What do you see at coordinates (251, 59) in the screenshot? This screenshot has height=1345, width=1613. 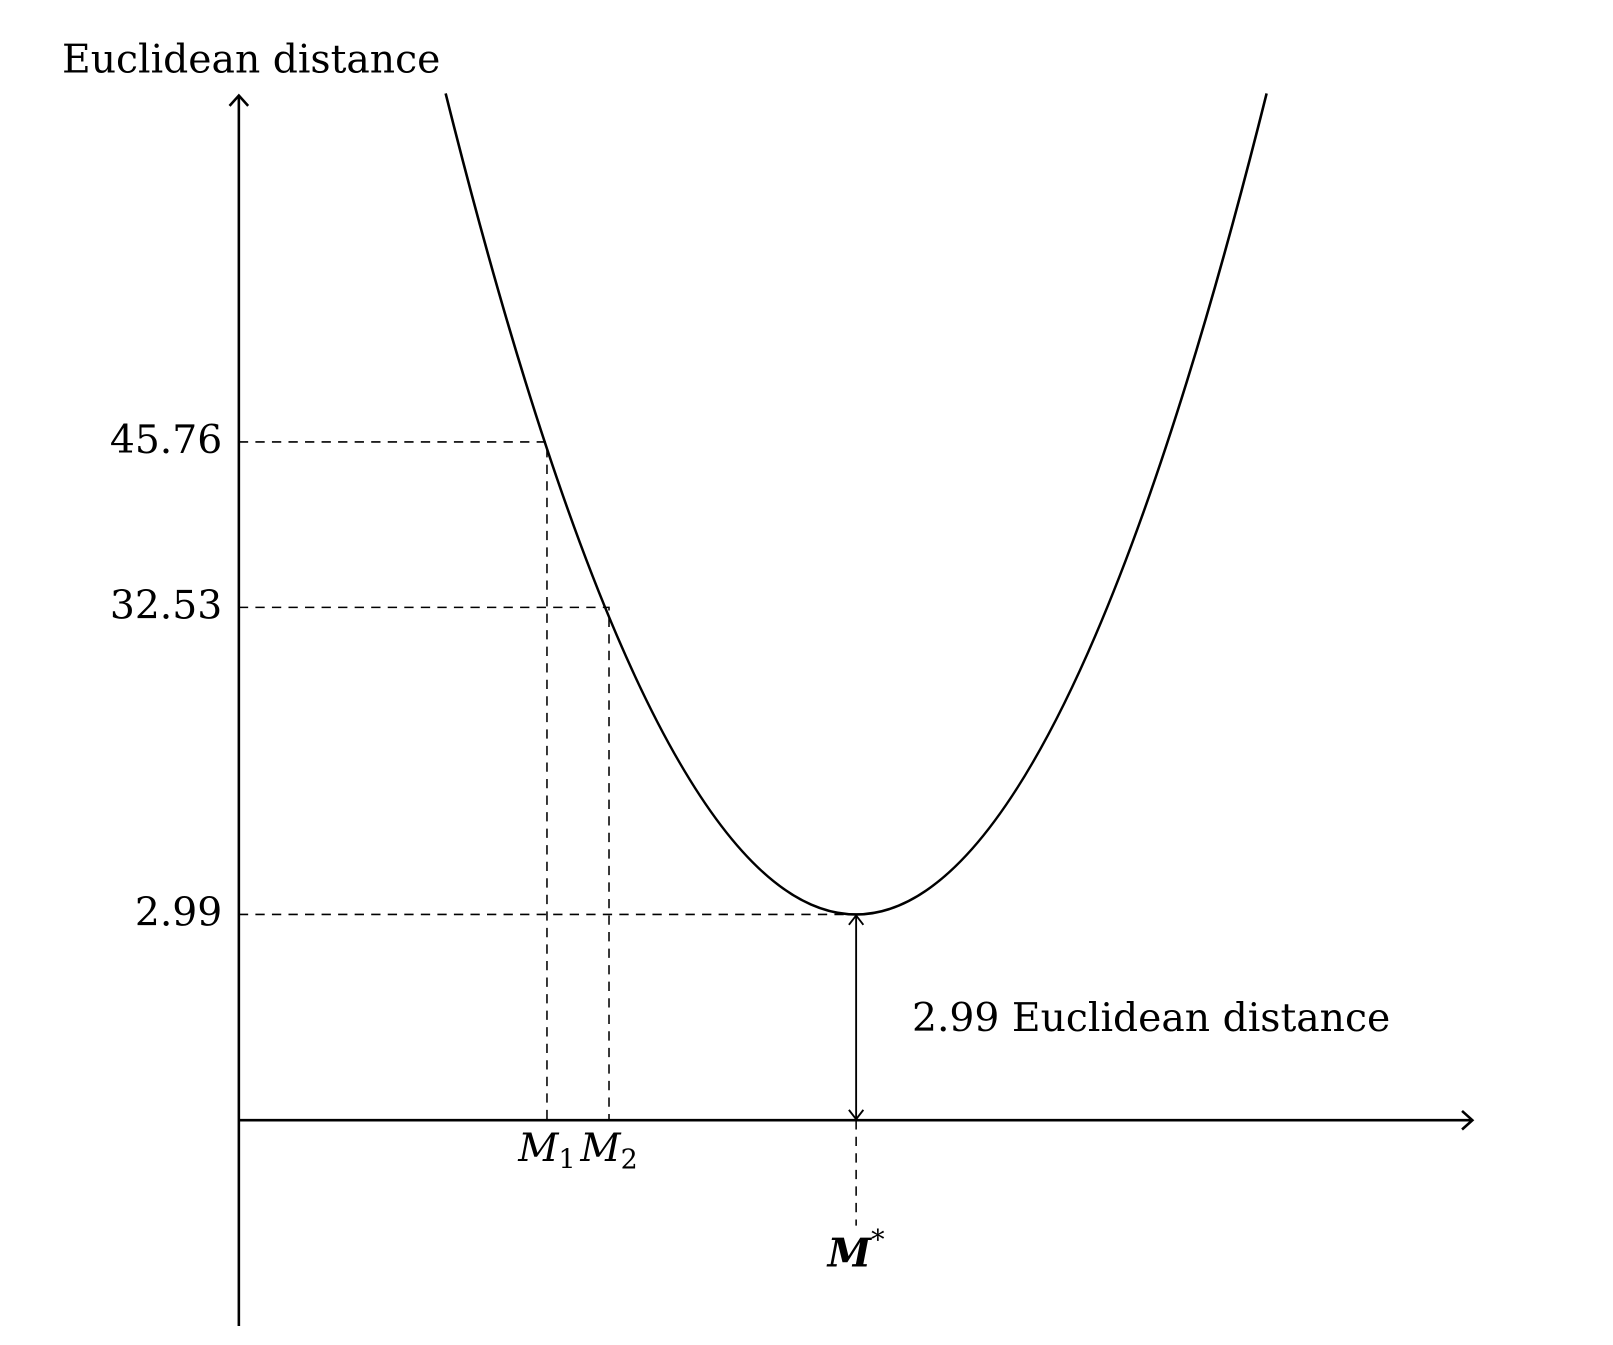 I see `y-axis-label: Euclidean distance` at bounding box center [251, 59].